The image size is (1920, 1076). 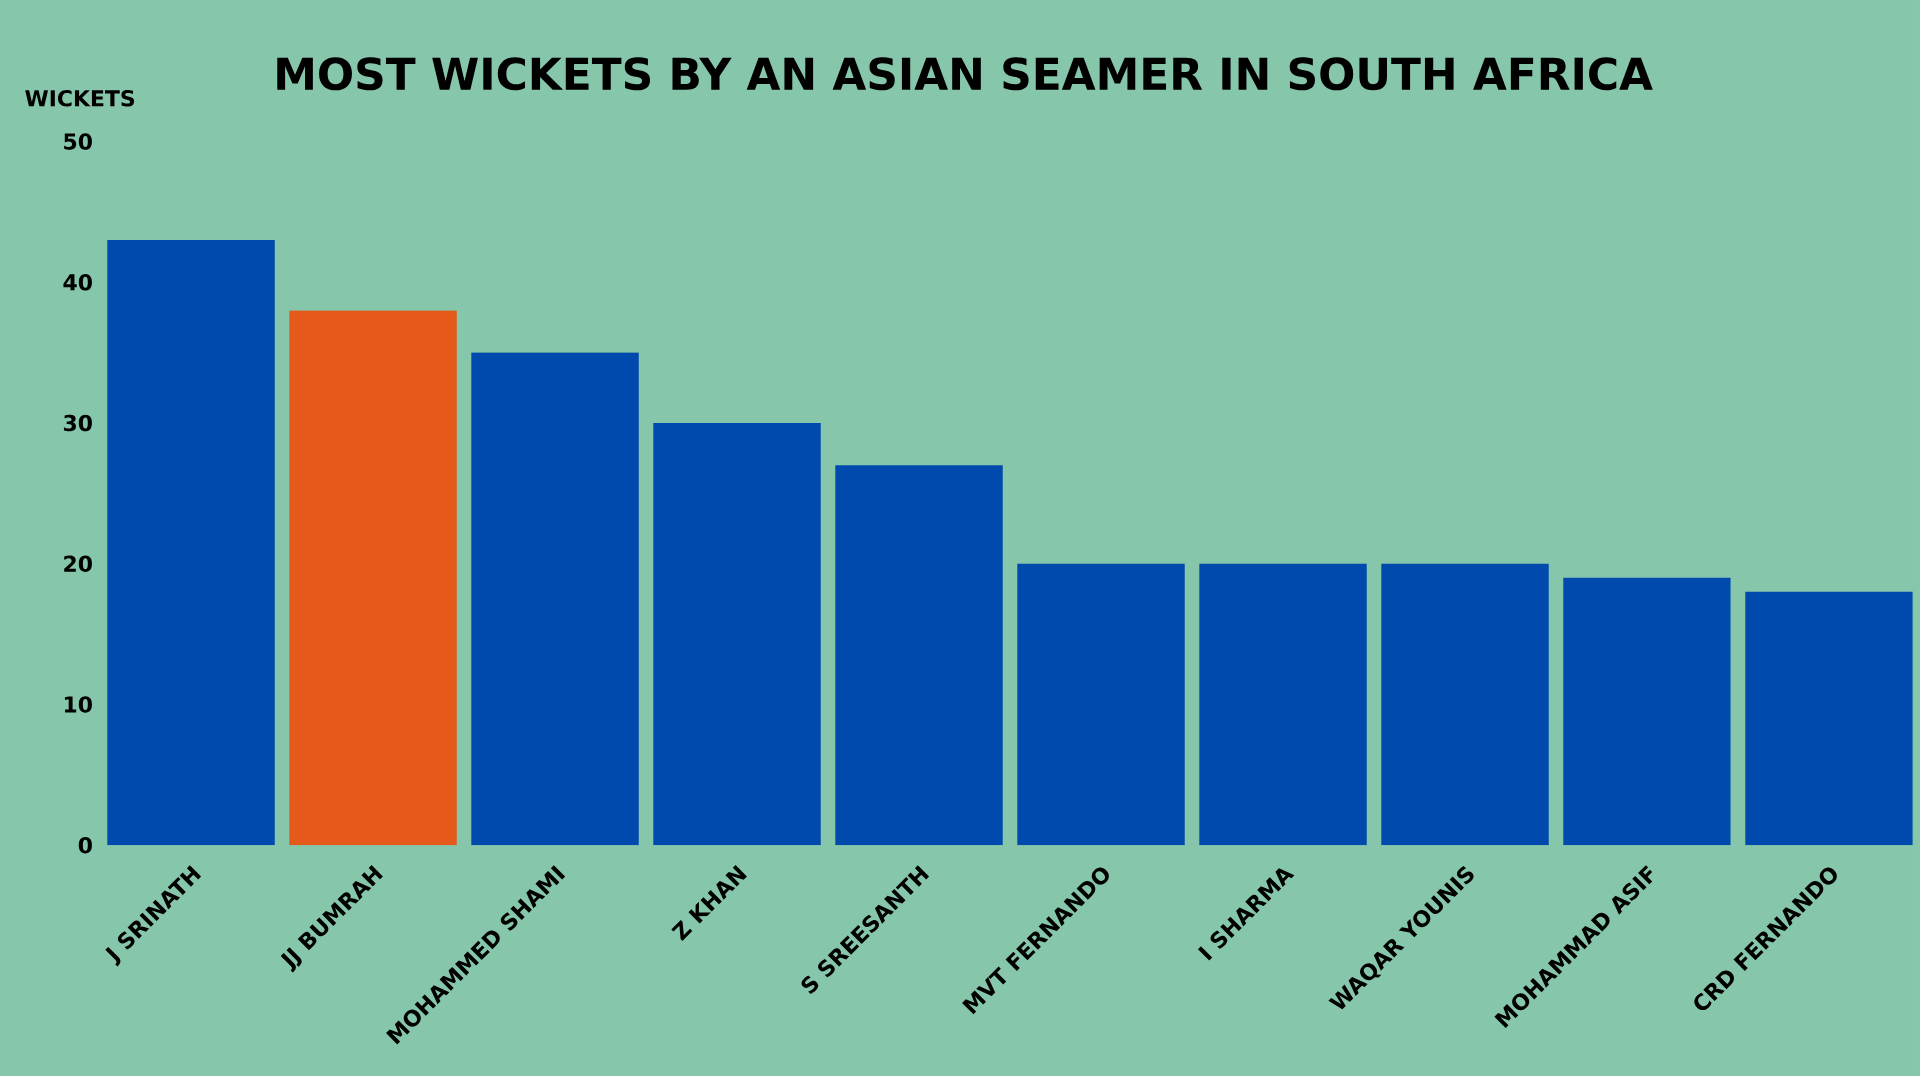 I want to click on y-tick-label: 10, so click(x=78, y=704).